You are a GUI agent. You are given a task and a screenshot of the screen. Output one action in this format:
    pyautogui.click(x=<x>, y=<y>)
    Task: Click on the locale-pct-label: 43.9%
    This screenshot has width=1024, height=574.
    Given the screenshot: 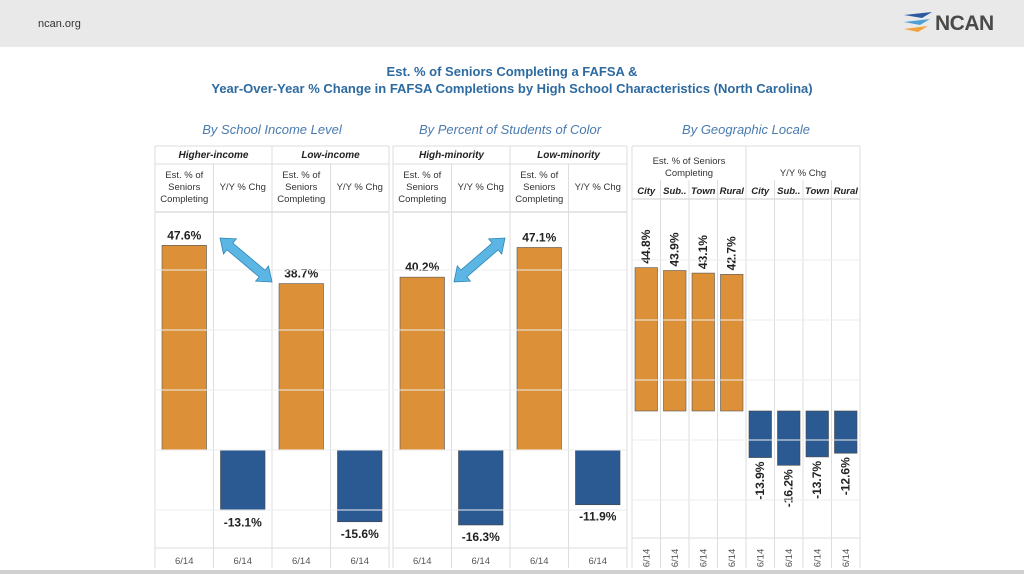 What is the action you would take?
    pyautogui.click(x=675, y=249)
    